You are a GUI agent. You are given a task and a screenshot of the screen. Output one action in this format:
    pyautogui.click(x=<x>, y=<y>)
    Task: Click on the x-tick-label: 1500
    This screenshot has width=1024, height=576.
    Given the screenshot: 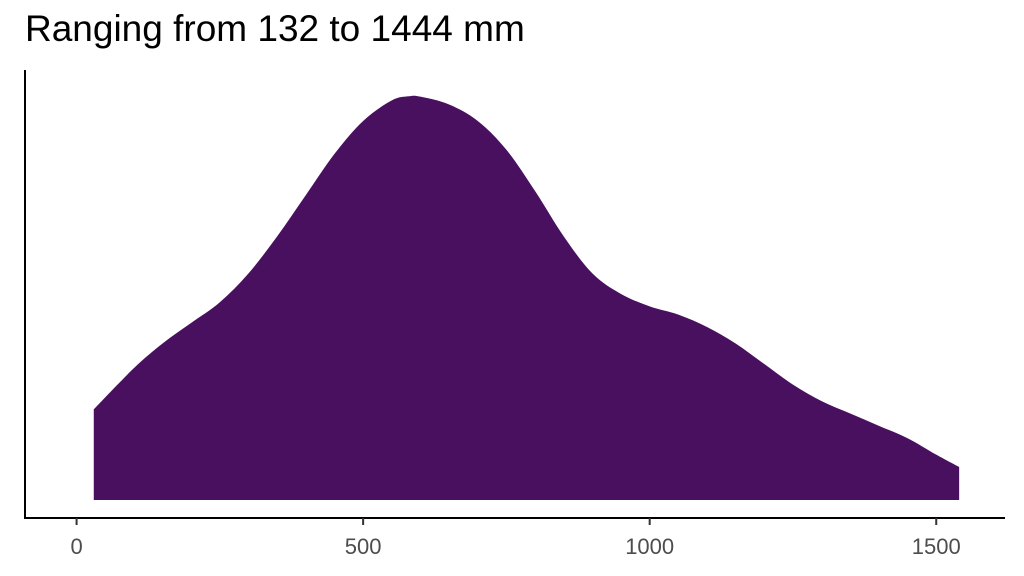 What is the action you would take?
    pyautogui.click(x=936, y=546)
    